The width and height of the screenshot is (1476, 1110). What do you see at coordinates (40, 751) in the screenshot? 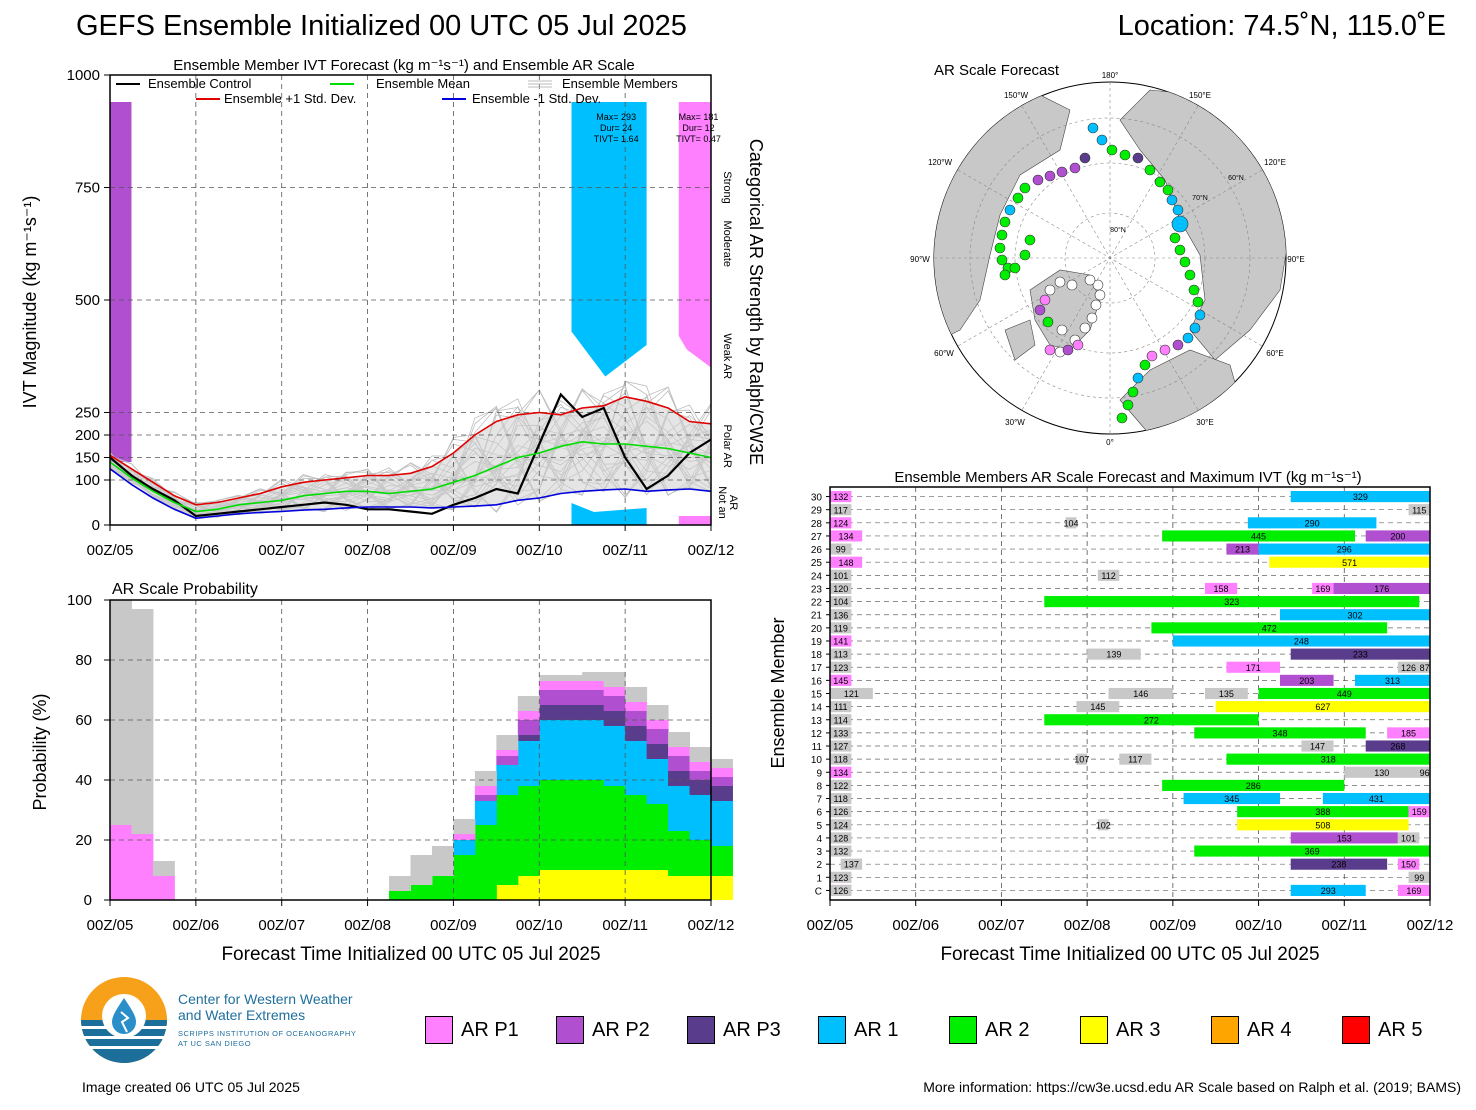
I see `prob-y-axis-label: Probability (%)` at bounding box center [40, 751].